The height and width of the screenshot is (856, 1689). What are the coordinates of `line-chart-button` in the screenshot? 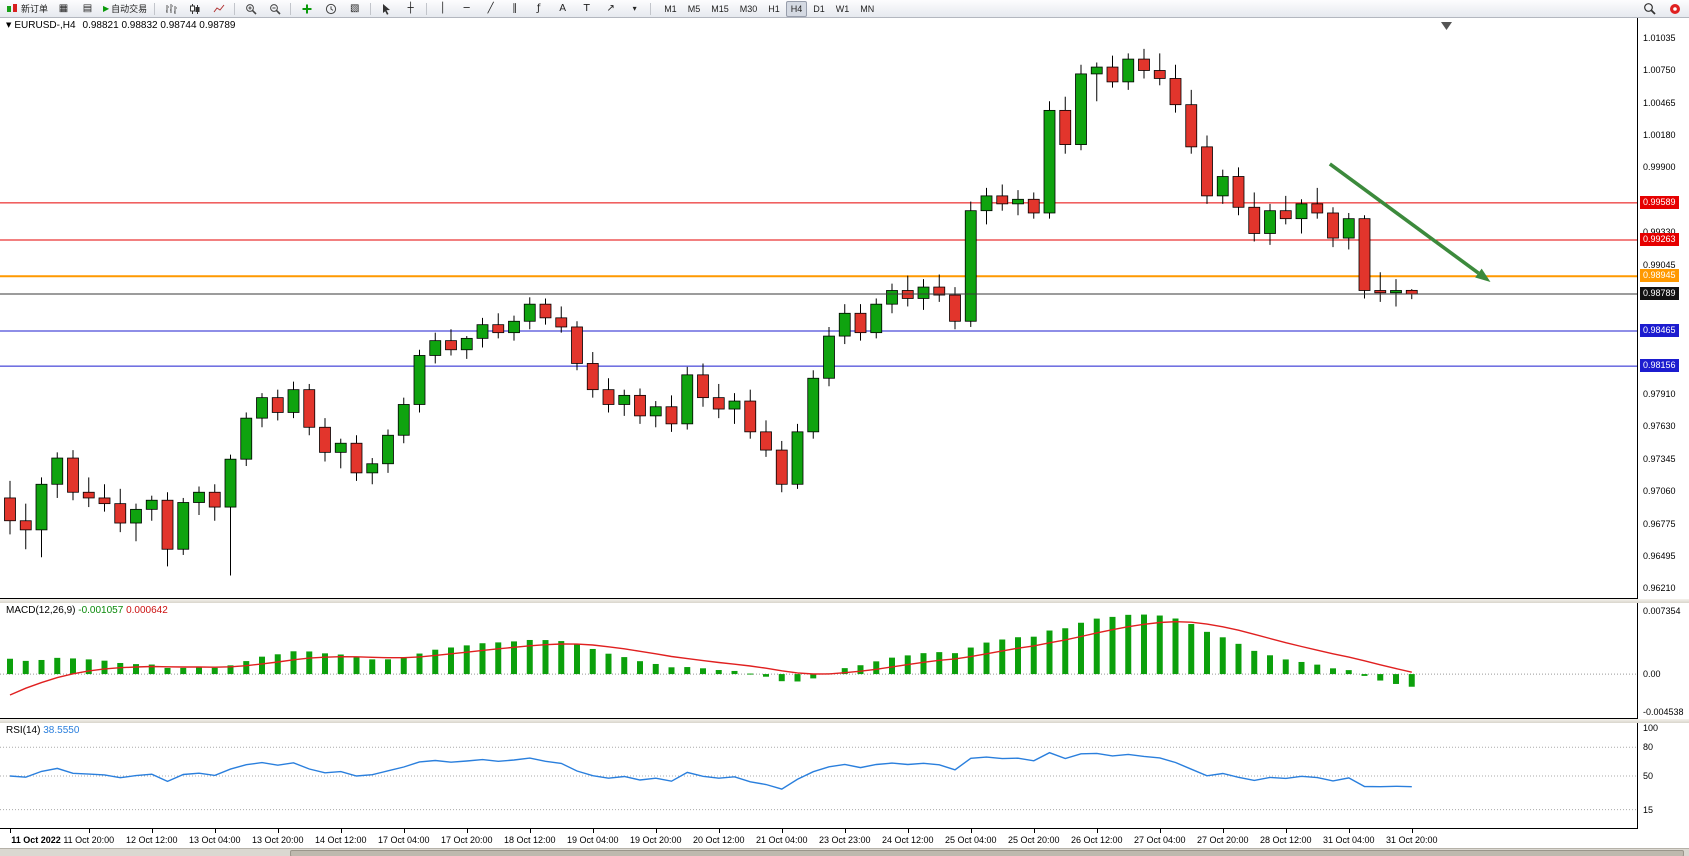 It's located at (218, 8).